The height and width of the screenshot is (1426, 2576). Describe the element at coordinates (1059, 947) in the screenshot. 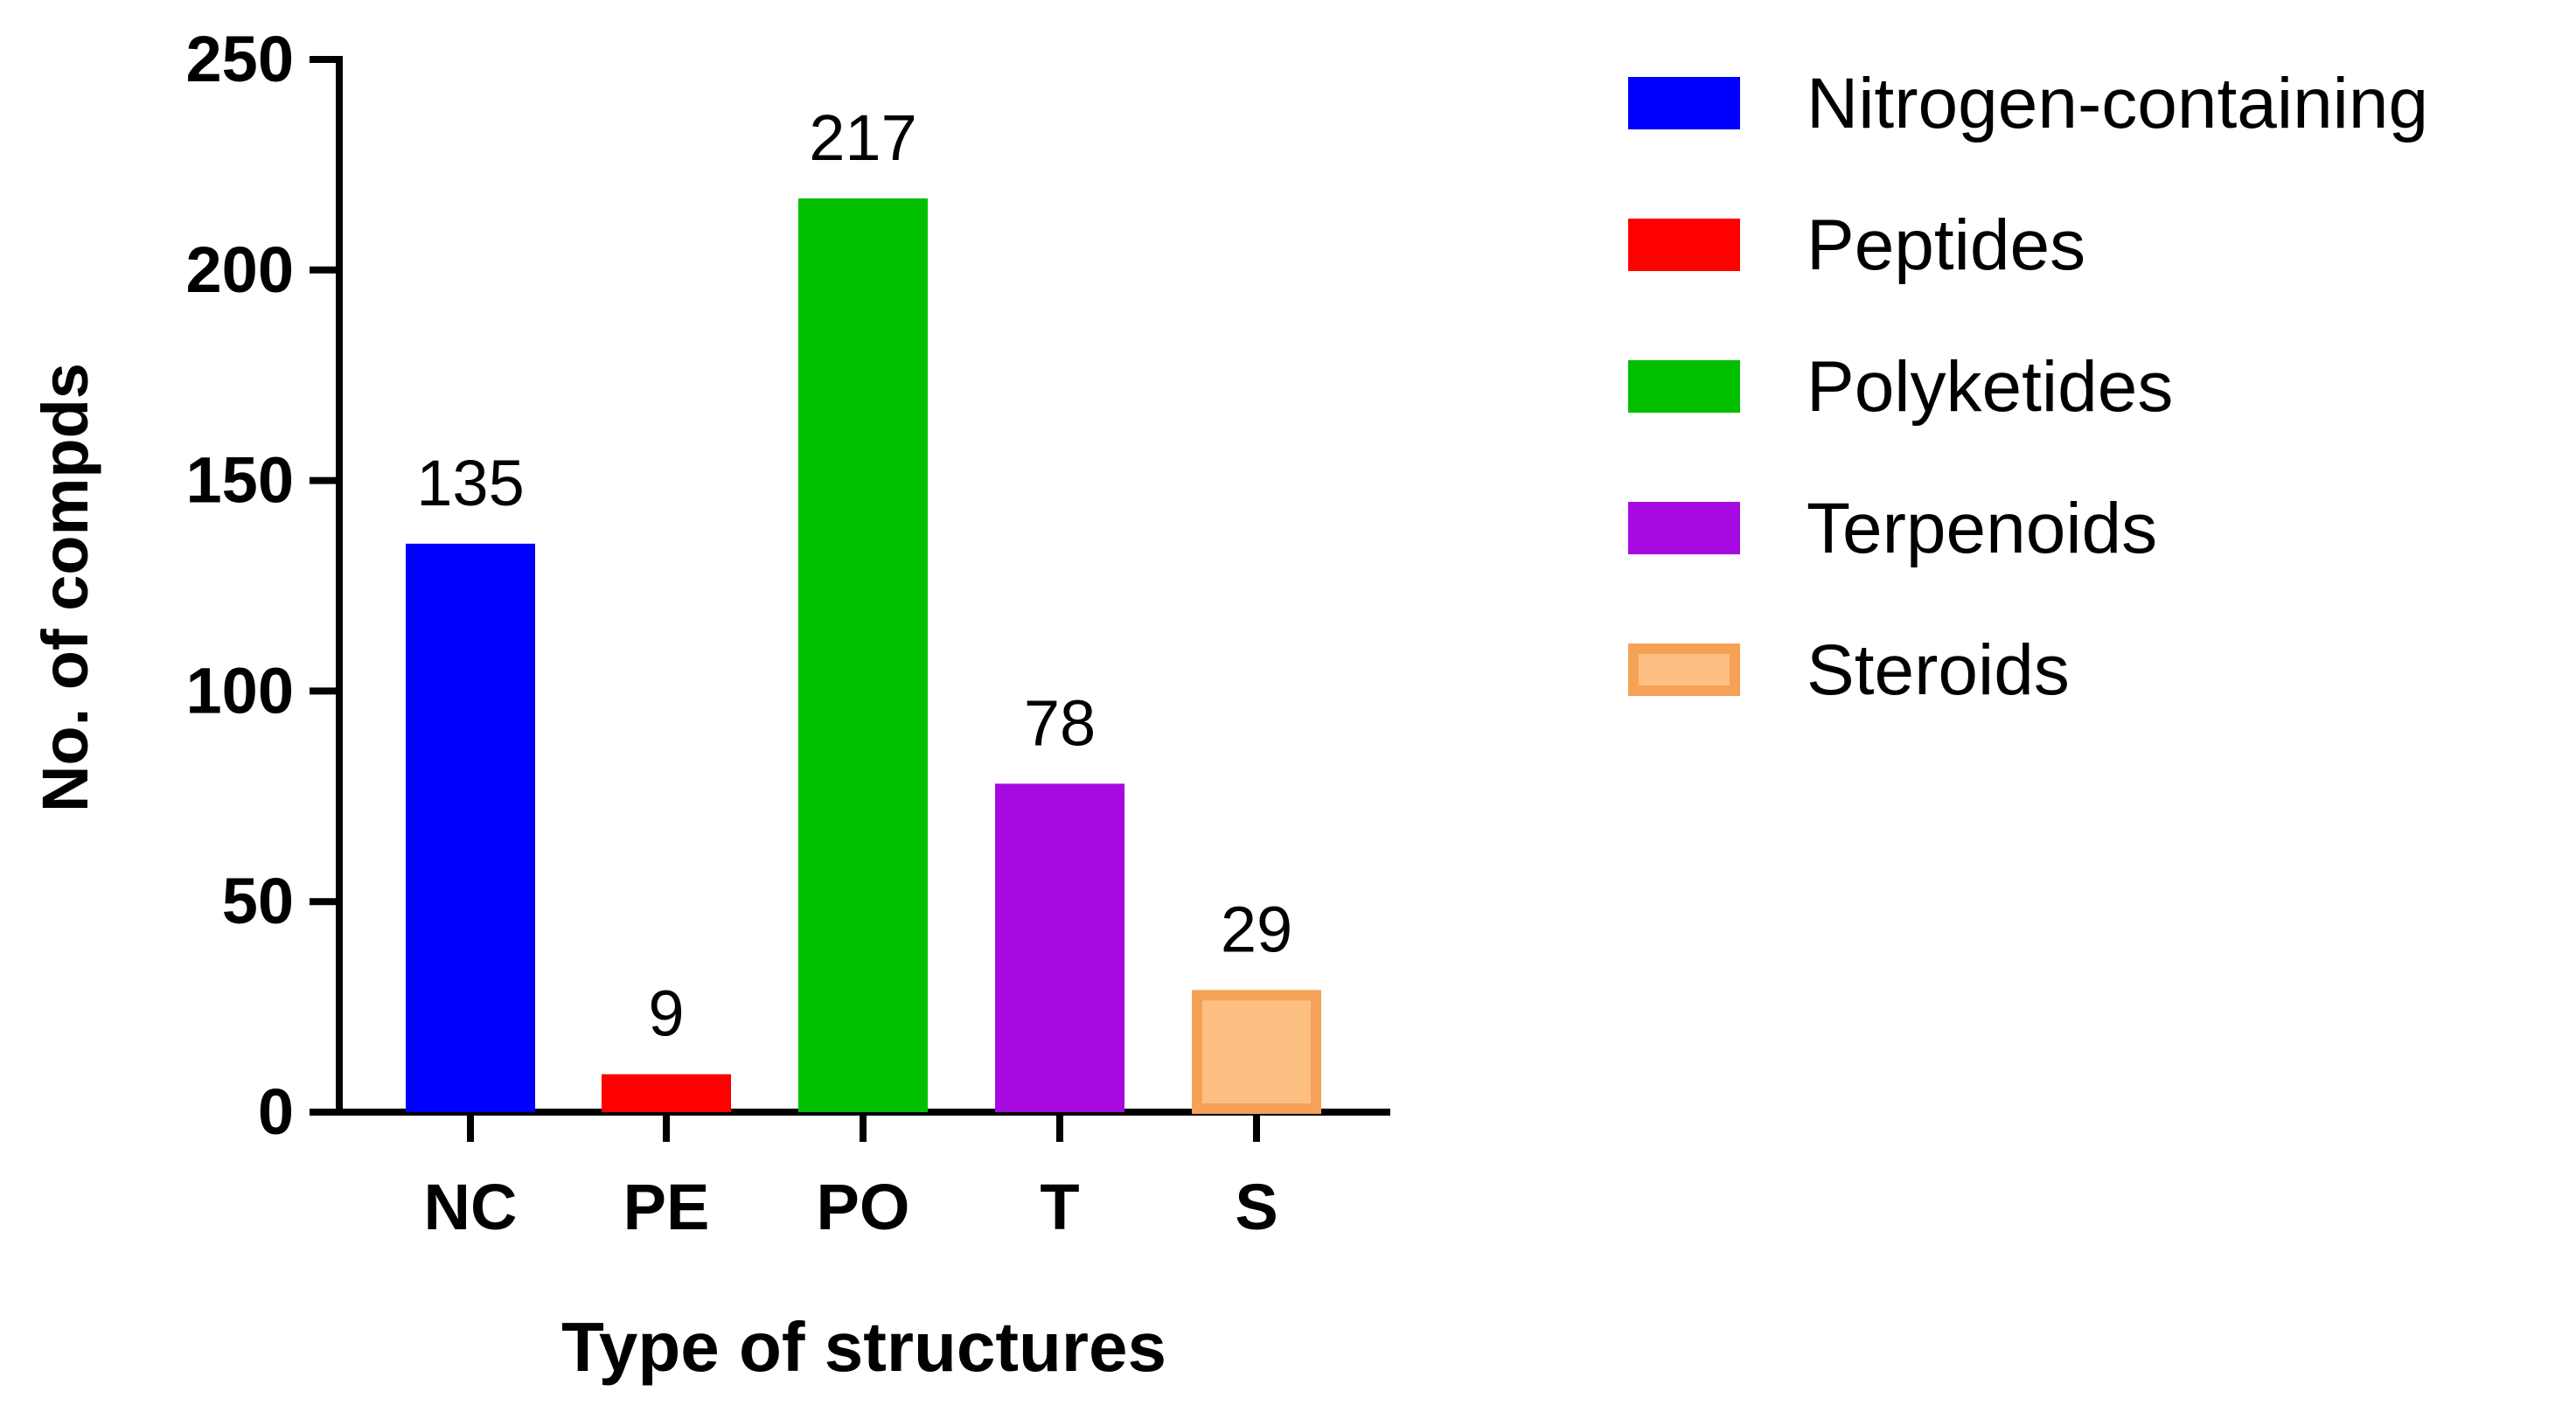

I see `bar-t` at that location.